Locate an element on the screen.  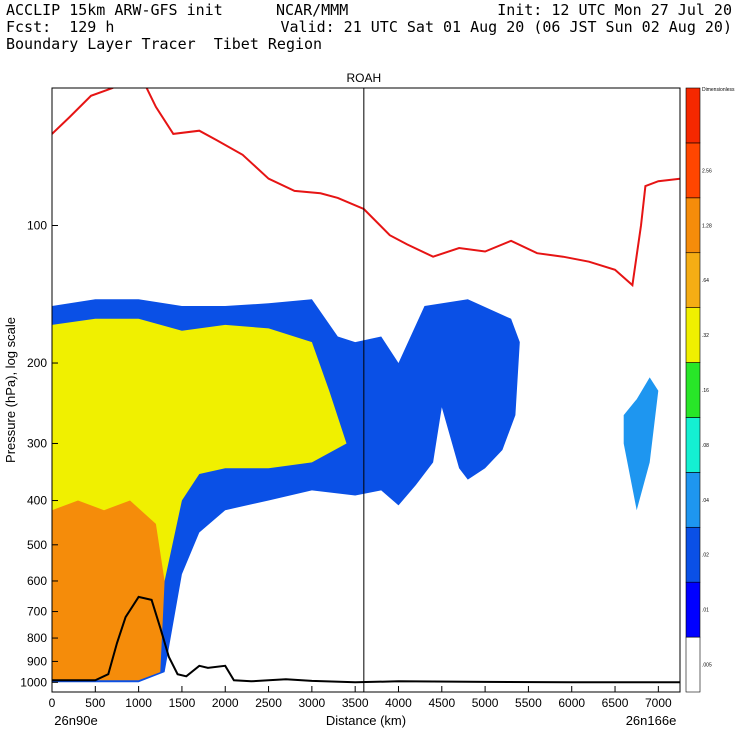
x-tick-label: 3500 is located at coordinates (355, 703).